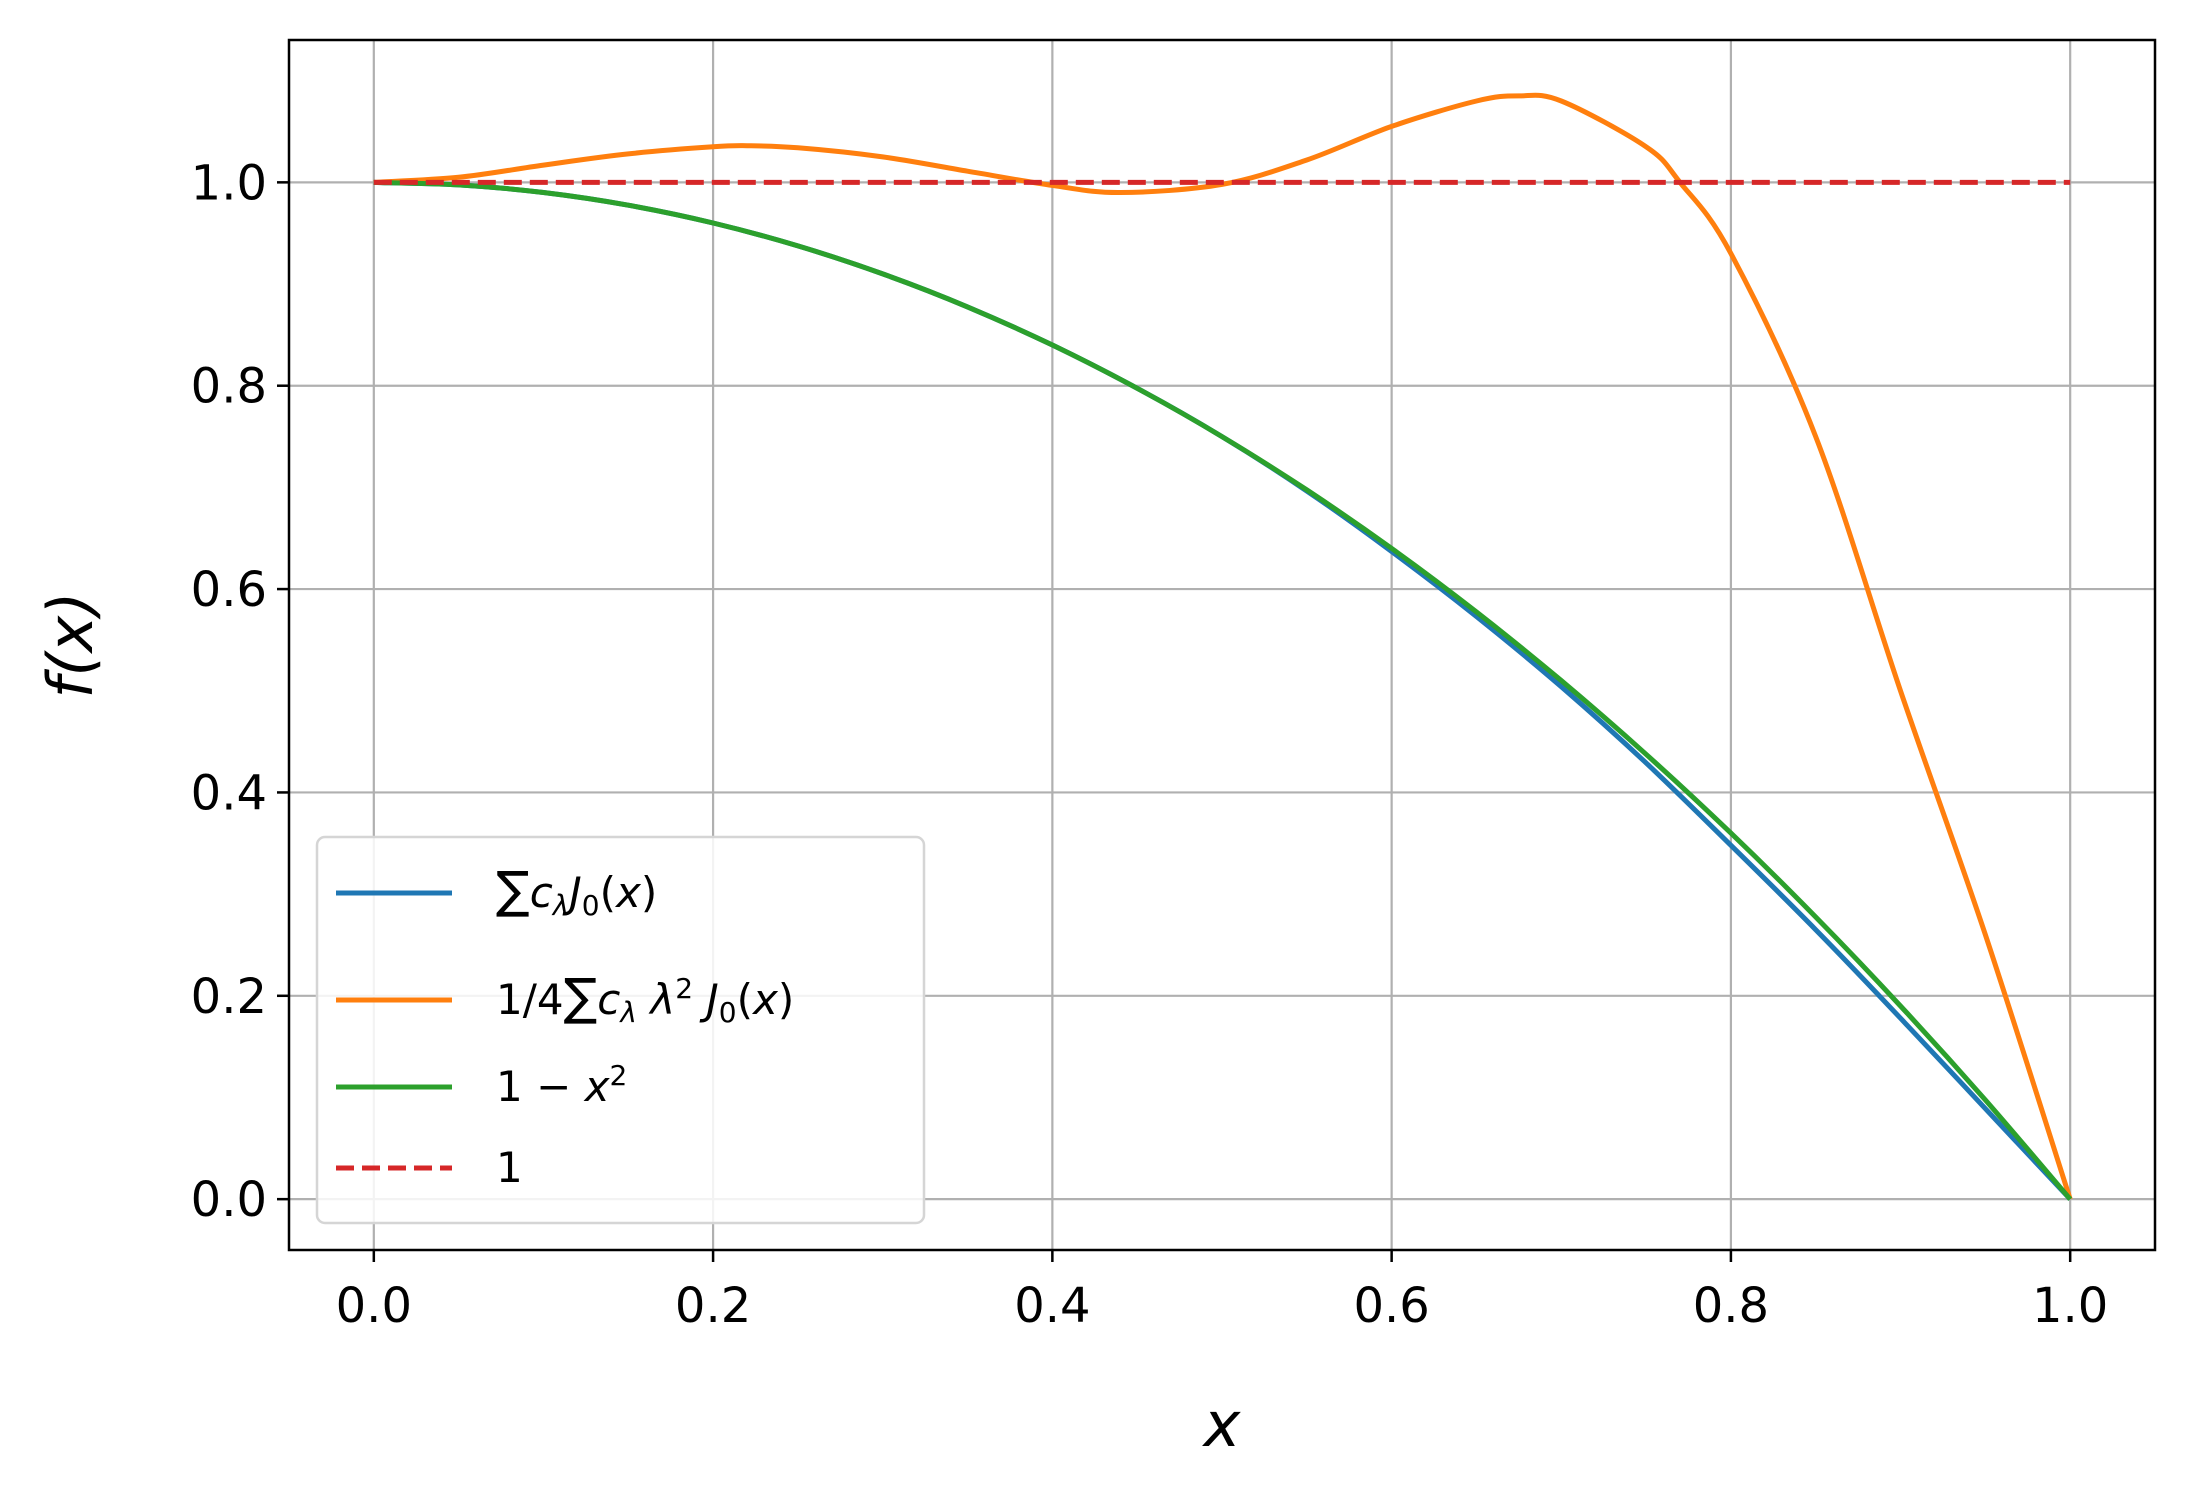 This screenshot has height=1494, width=2188. What do you see at coordinates (1052, 1306) in the screenshot?
I see `x-tick-label: 0.4` at bounding box center [1052, 1306].